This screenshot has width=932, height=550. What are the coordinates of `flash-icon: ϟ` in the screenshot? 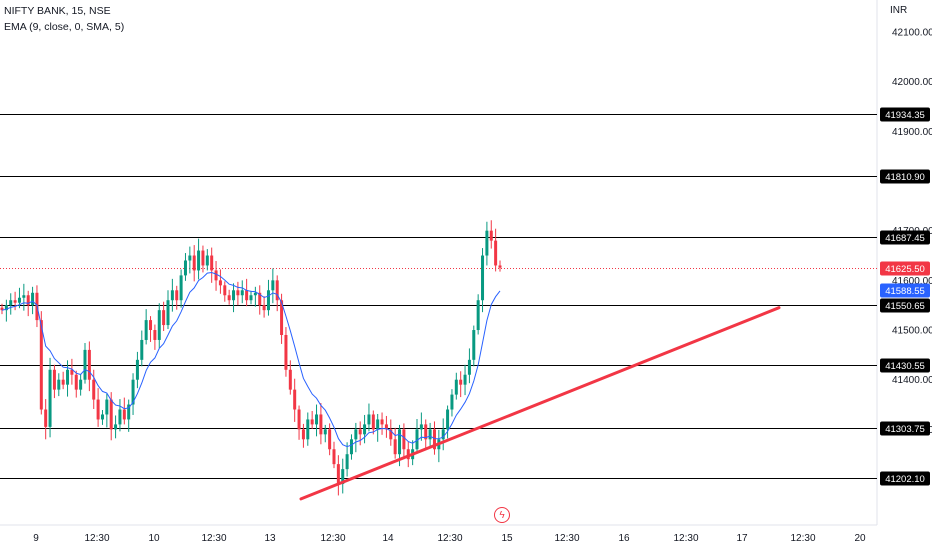 It's located at (502, 515).